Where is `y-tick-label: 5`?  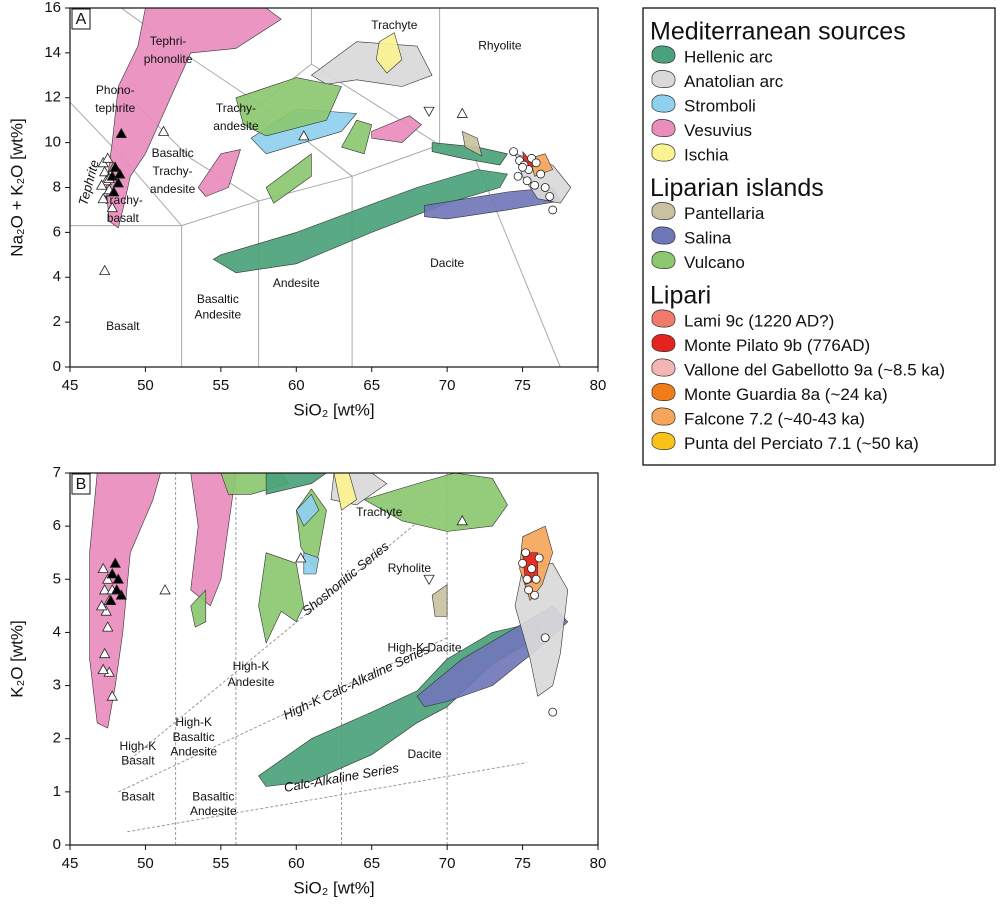 y-tick-label: 5 is located at coordinates (57, 578).